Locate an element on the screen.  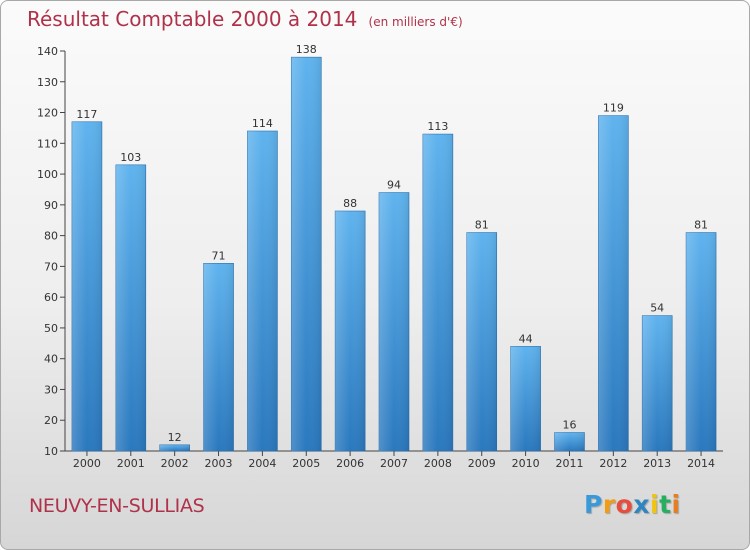
x-tick-label: 2005 is located at coordinates (306, 463).